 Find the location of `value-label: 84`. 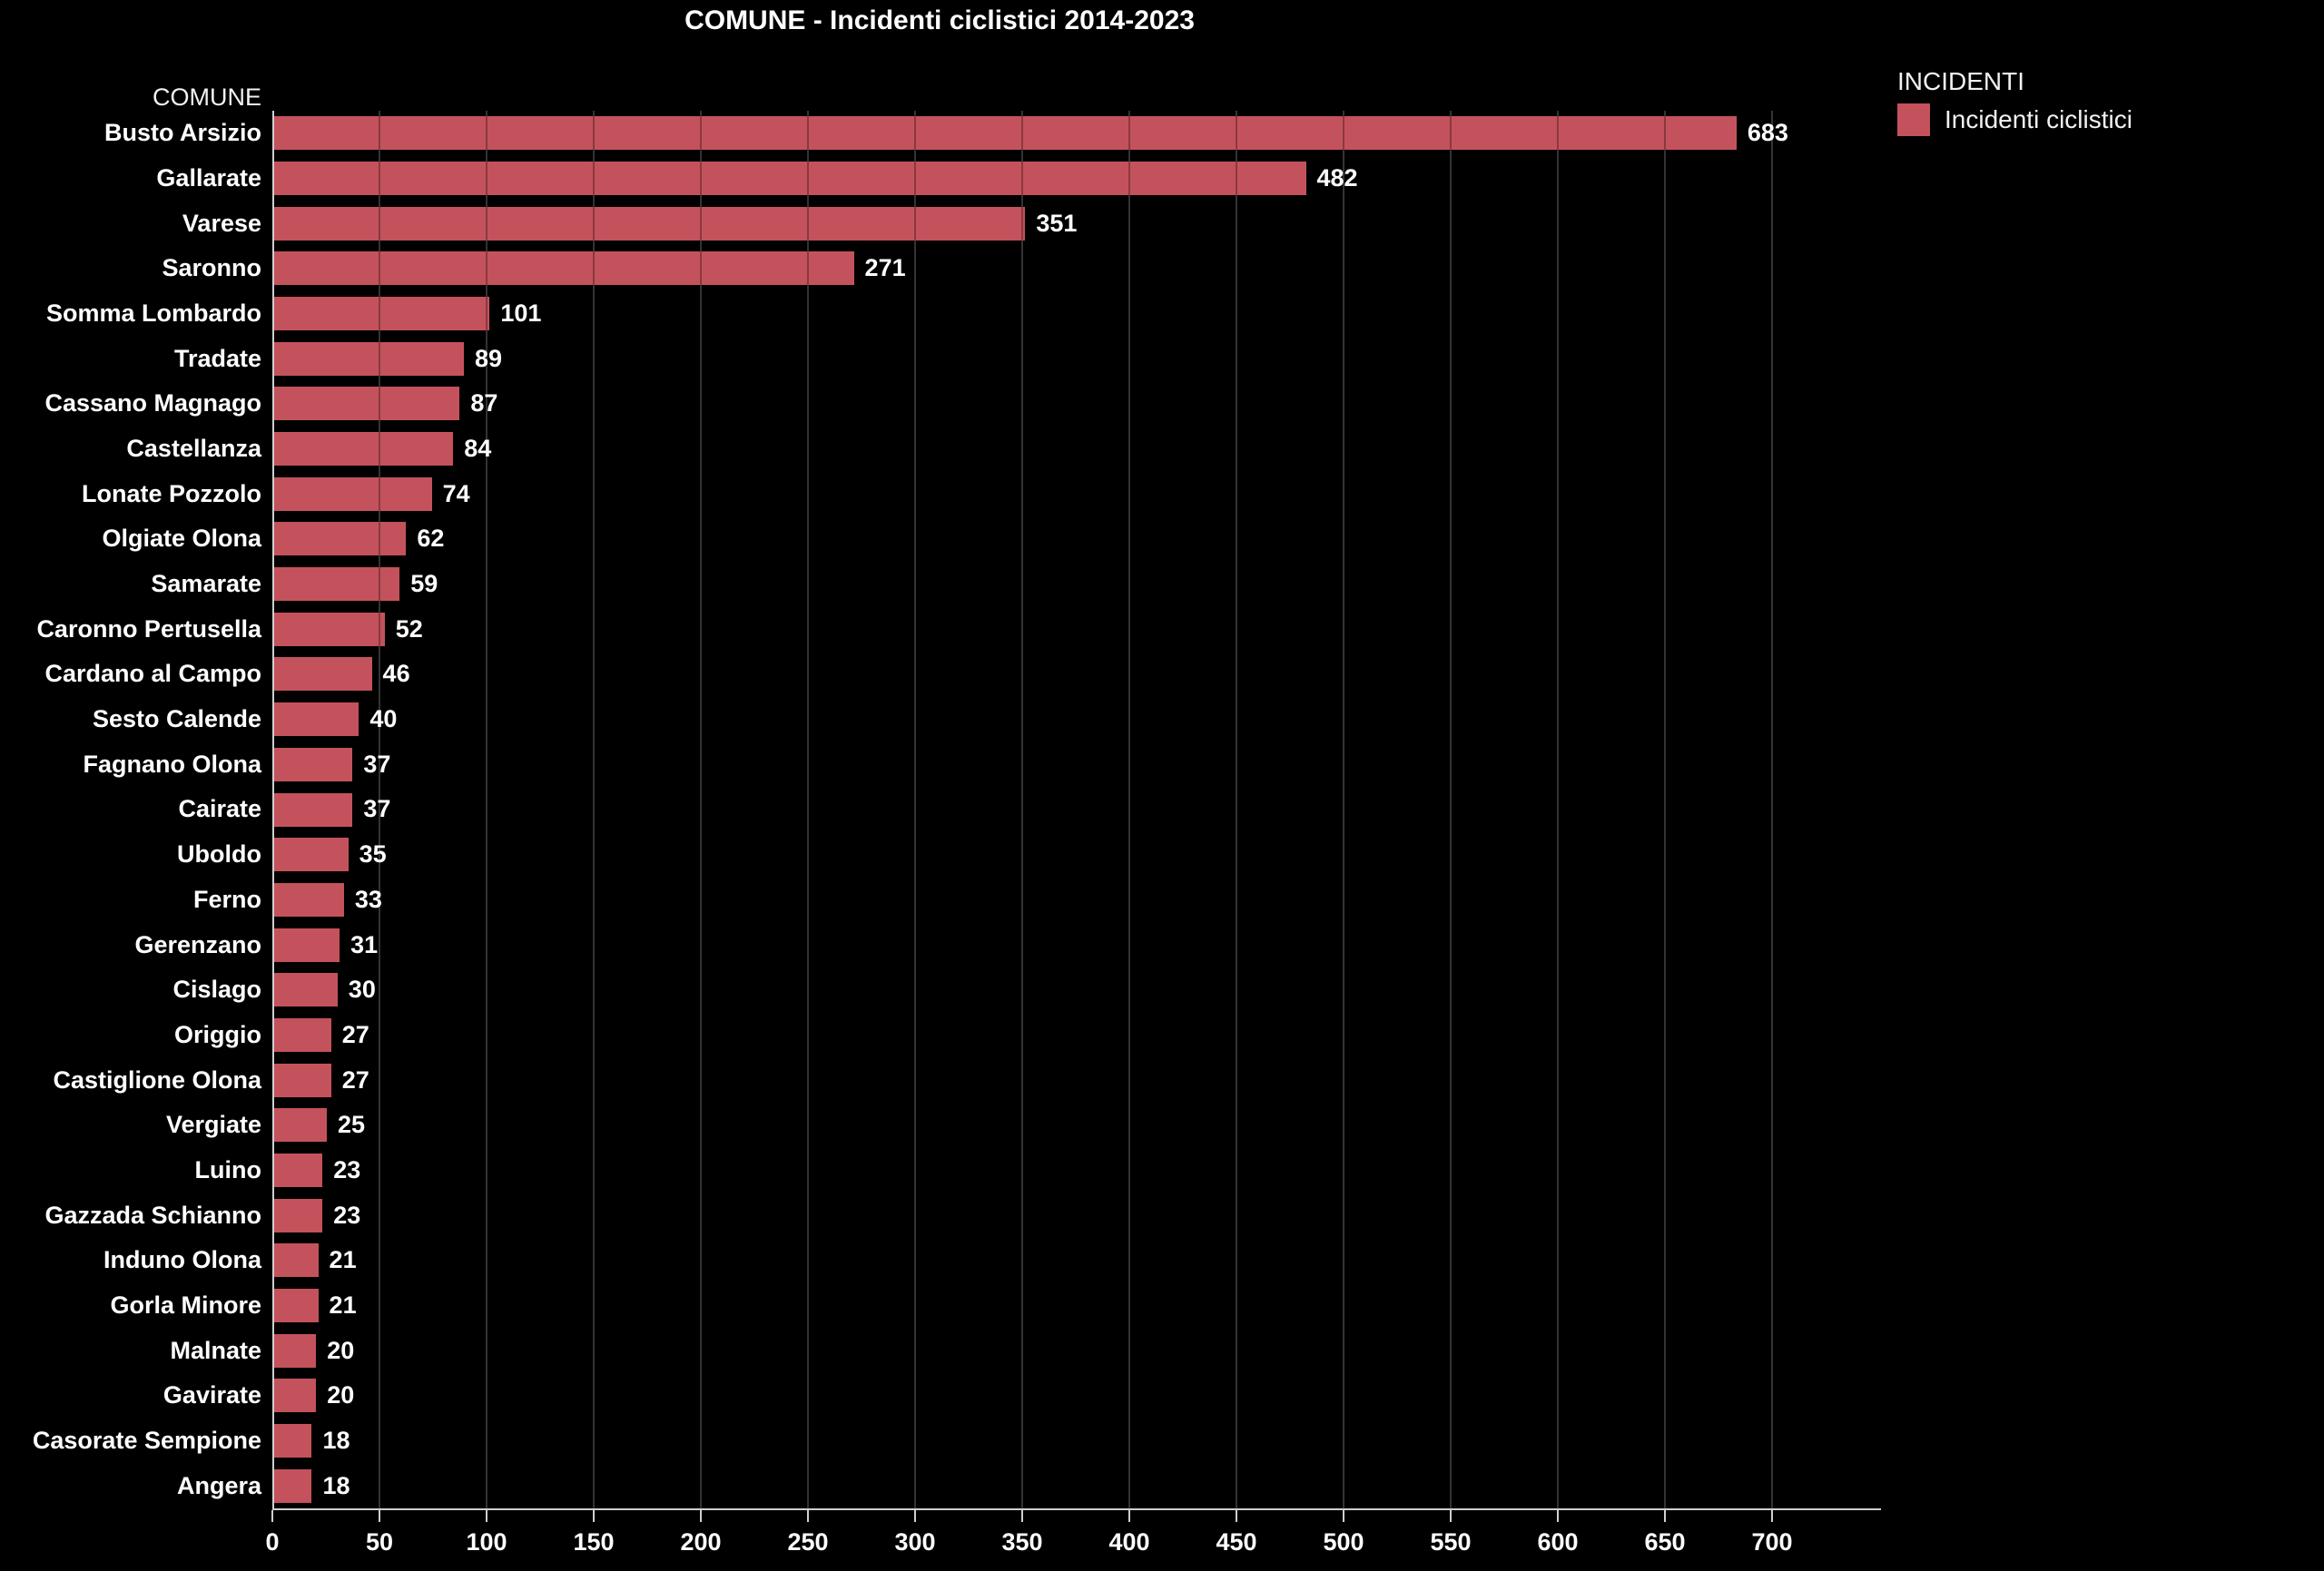

value-label: 84 is located at coordinates (478, 449).